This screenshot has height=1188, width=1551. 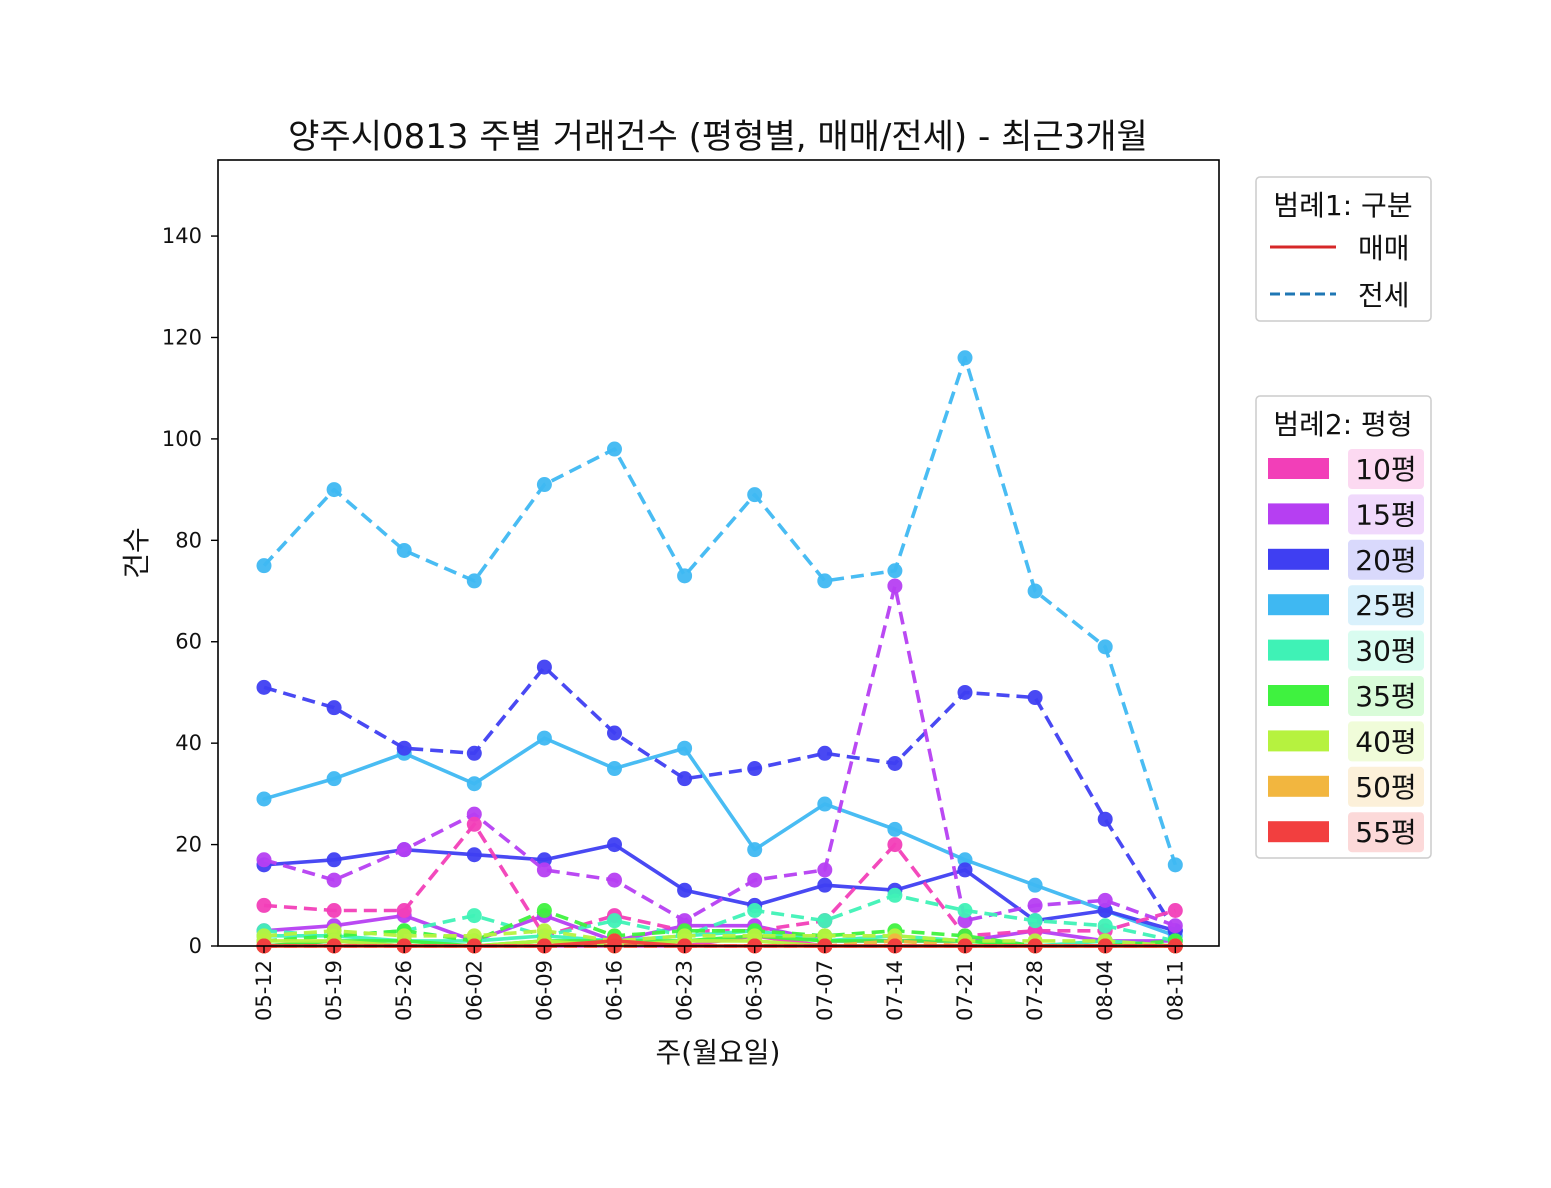 What do you see at coordinates (1384, 295) in the screenshot?
I see `legend-kind-label: 전세` at bounding box center [1384, 295].